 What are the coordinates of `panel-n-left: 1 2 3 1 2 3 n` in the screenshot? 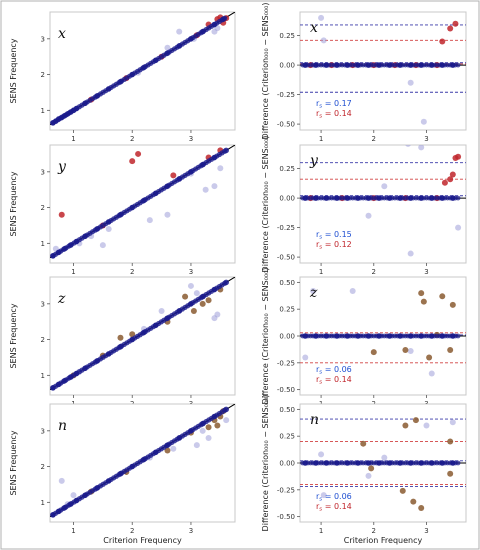 It's located at (138, 469).